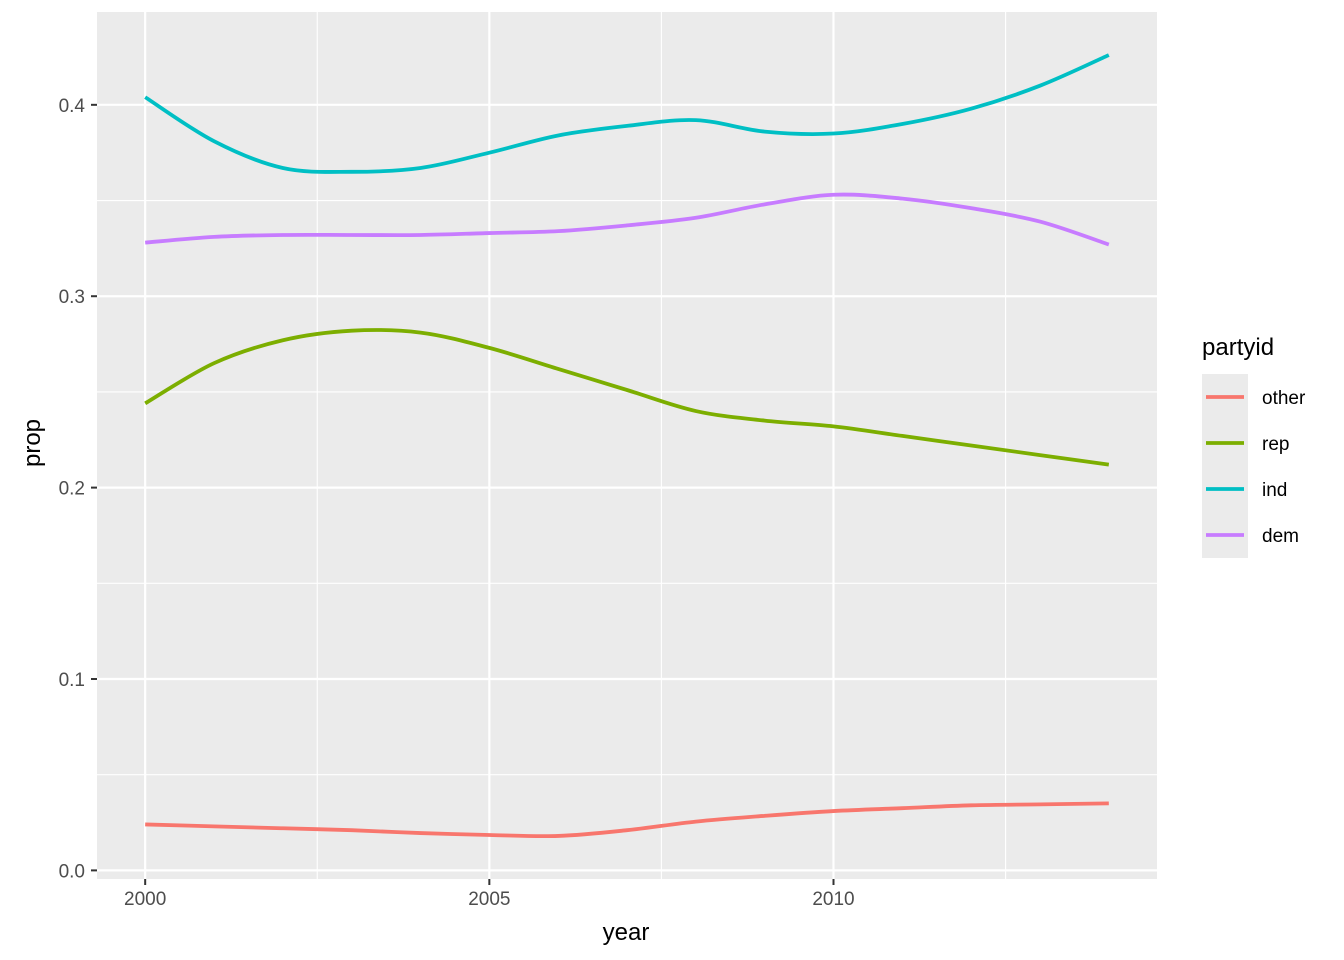 The image size is (1344, 960). What do you see at coordinates (627, 820) in the screenshot?
I see `series-line-other` at bounding box center [627, 820].